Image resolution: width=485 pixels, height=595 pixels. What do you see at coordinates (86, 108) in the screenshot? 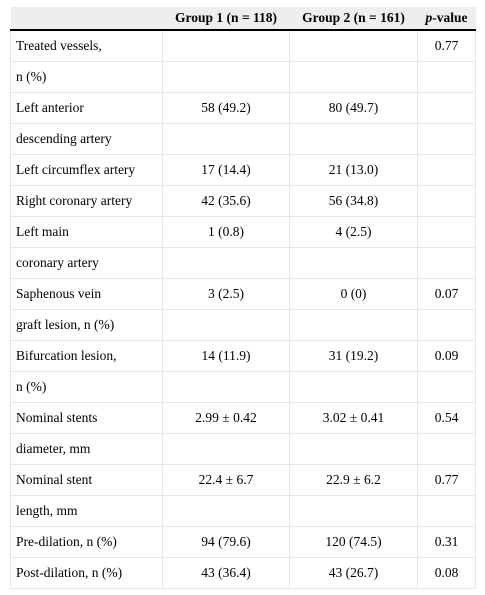
I see `row-label-cell: Left anterior` at bounding box center [86, 108].